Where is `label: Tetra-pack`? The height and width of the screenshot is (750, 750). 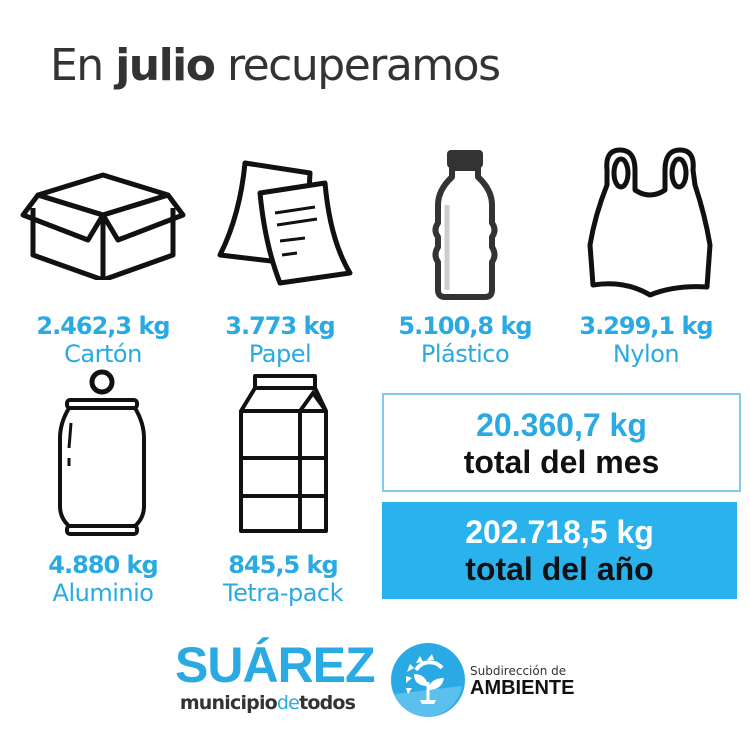 label: Tetra-pack is located at coordinates (283, 593).